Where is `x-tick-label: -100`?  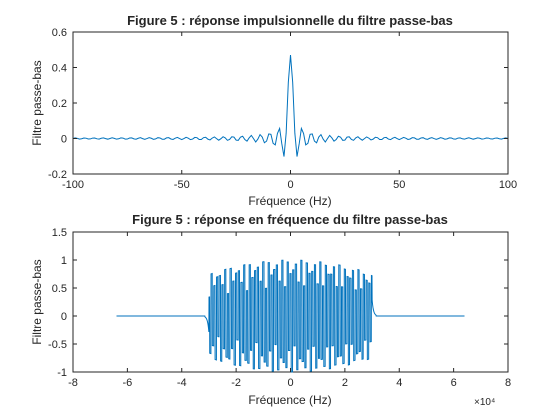 x-tick-label: -100 is located at coordinates (73, 185).